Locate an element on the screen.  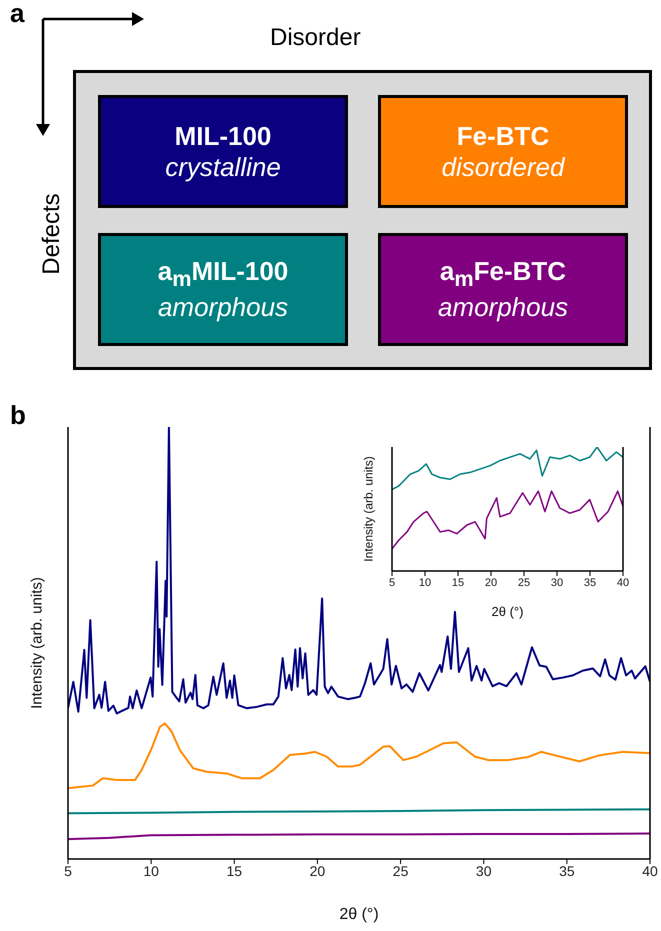
text: Disorder is located at coordinates (315, 38).